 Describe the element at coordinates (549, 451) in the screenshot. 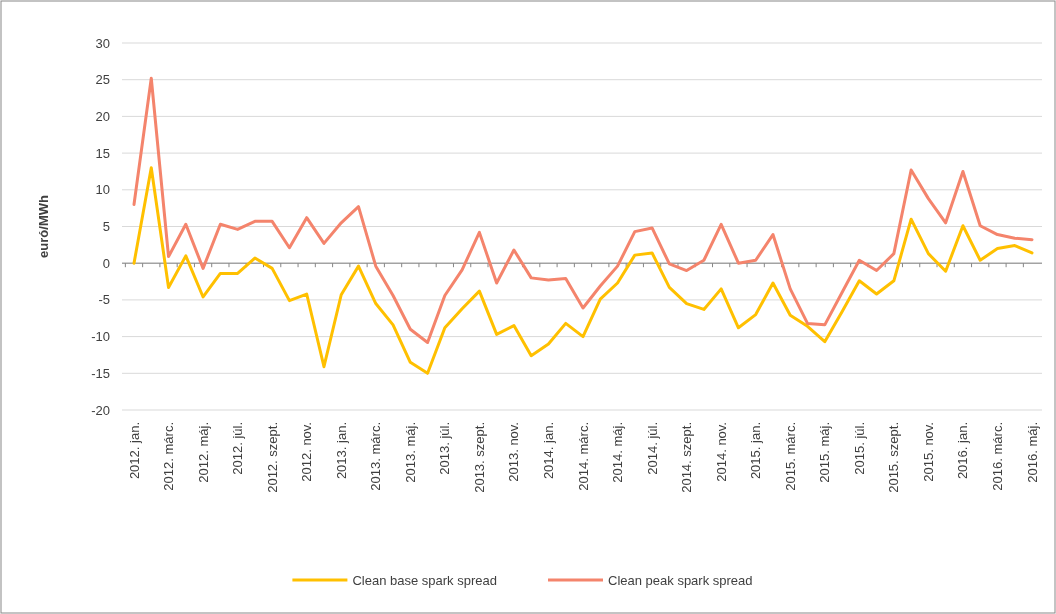

I see `x-tick-label: 2014. jan.` at that location.